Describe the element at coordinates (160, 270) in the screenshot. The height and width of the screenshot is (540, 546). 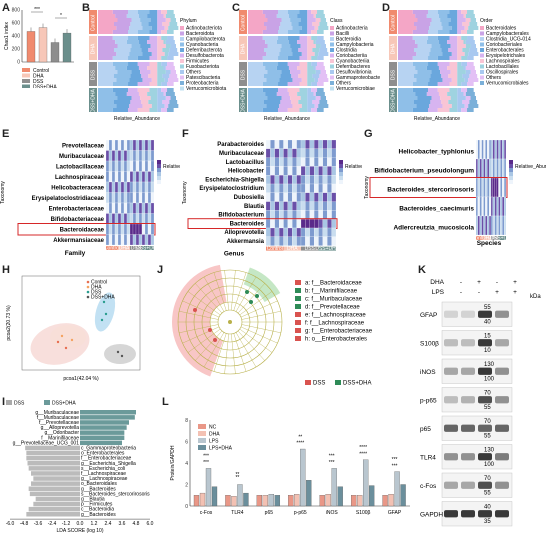
I see `panel-letter-j: J` at that location.